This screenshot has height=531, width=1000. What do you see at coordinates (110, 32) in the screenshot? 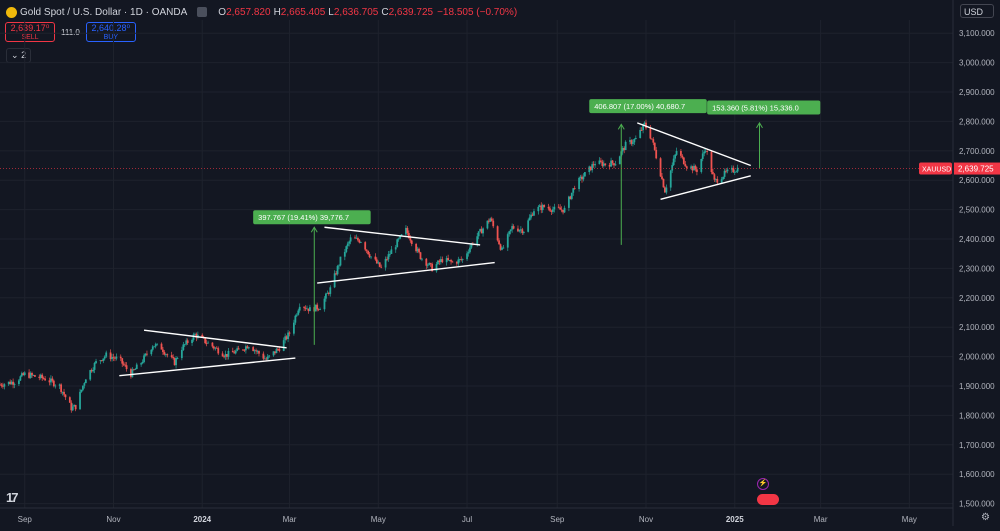
I see `buy-button: 2,640.28⁰ BUY` at bounding box center [110, 32].